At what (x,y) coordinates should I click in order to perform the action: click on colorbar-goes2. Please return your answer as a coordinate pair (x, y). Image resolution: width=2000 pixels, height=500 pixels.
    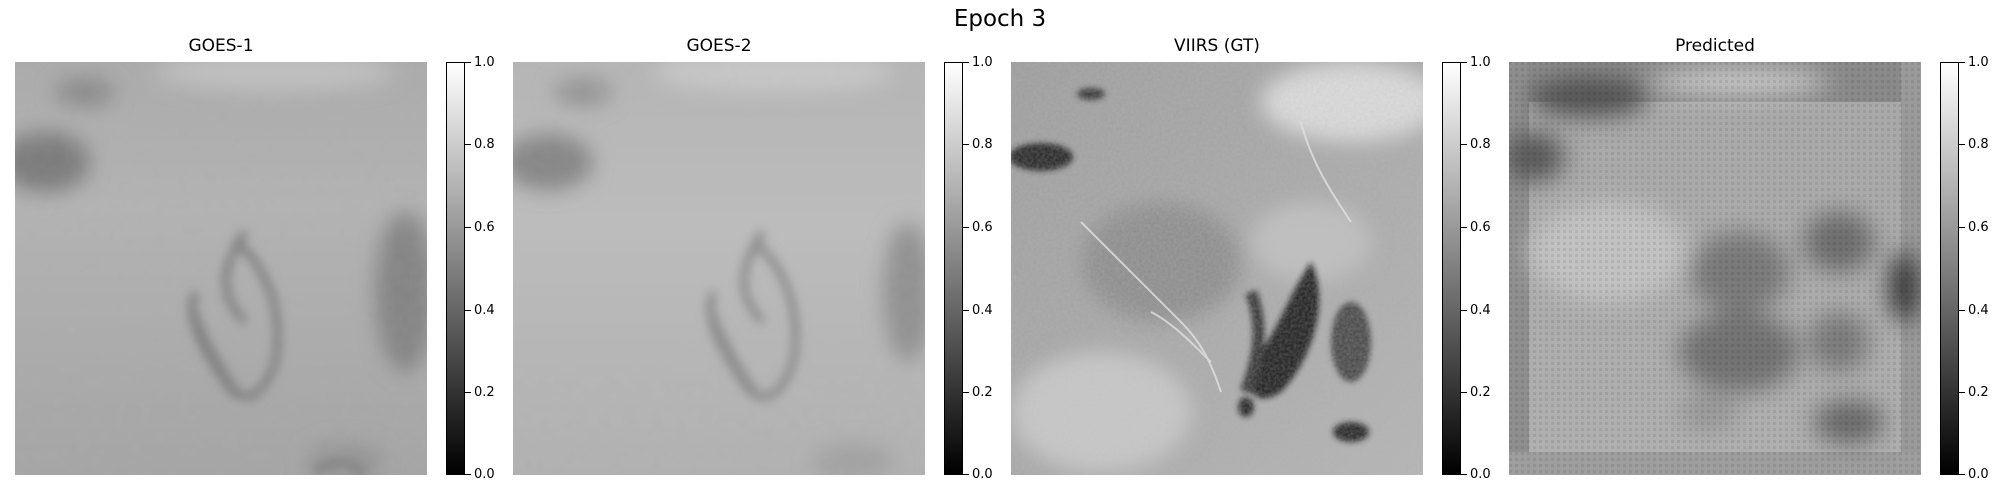
    Looking at the image, I should click on (953, 268).